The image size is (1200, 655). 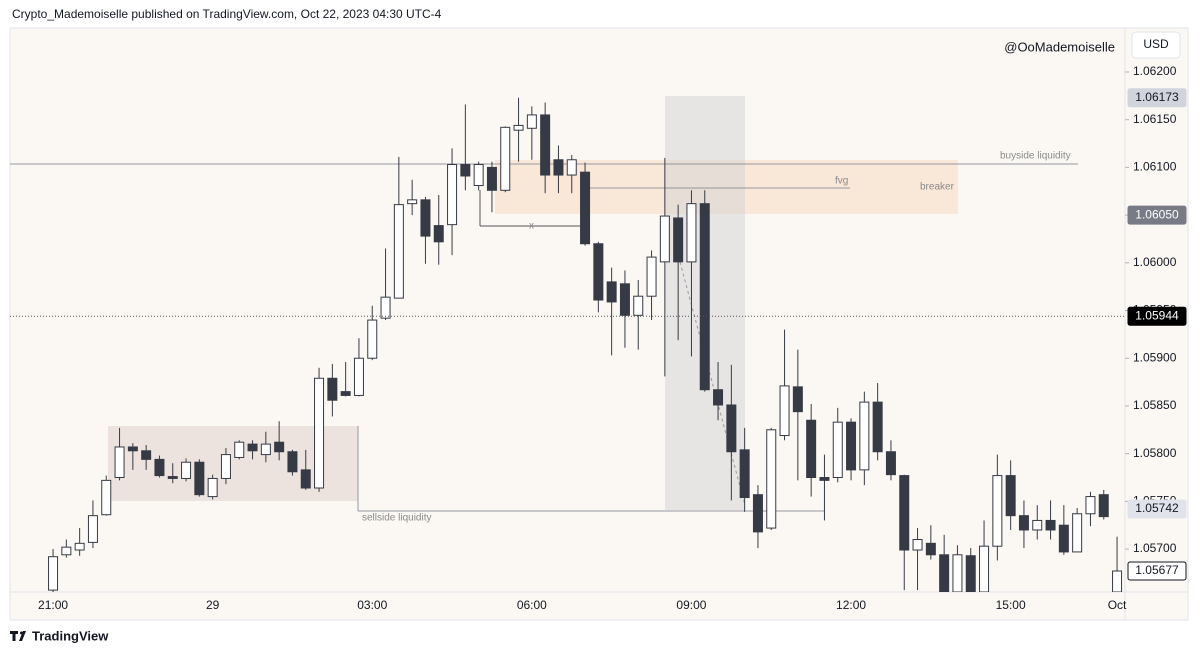 What do you see at coordinates (372, 605) in the screenshot?
I see `x-tick-label: 03:00` at bounding box center [372, 605].